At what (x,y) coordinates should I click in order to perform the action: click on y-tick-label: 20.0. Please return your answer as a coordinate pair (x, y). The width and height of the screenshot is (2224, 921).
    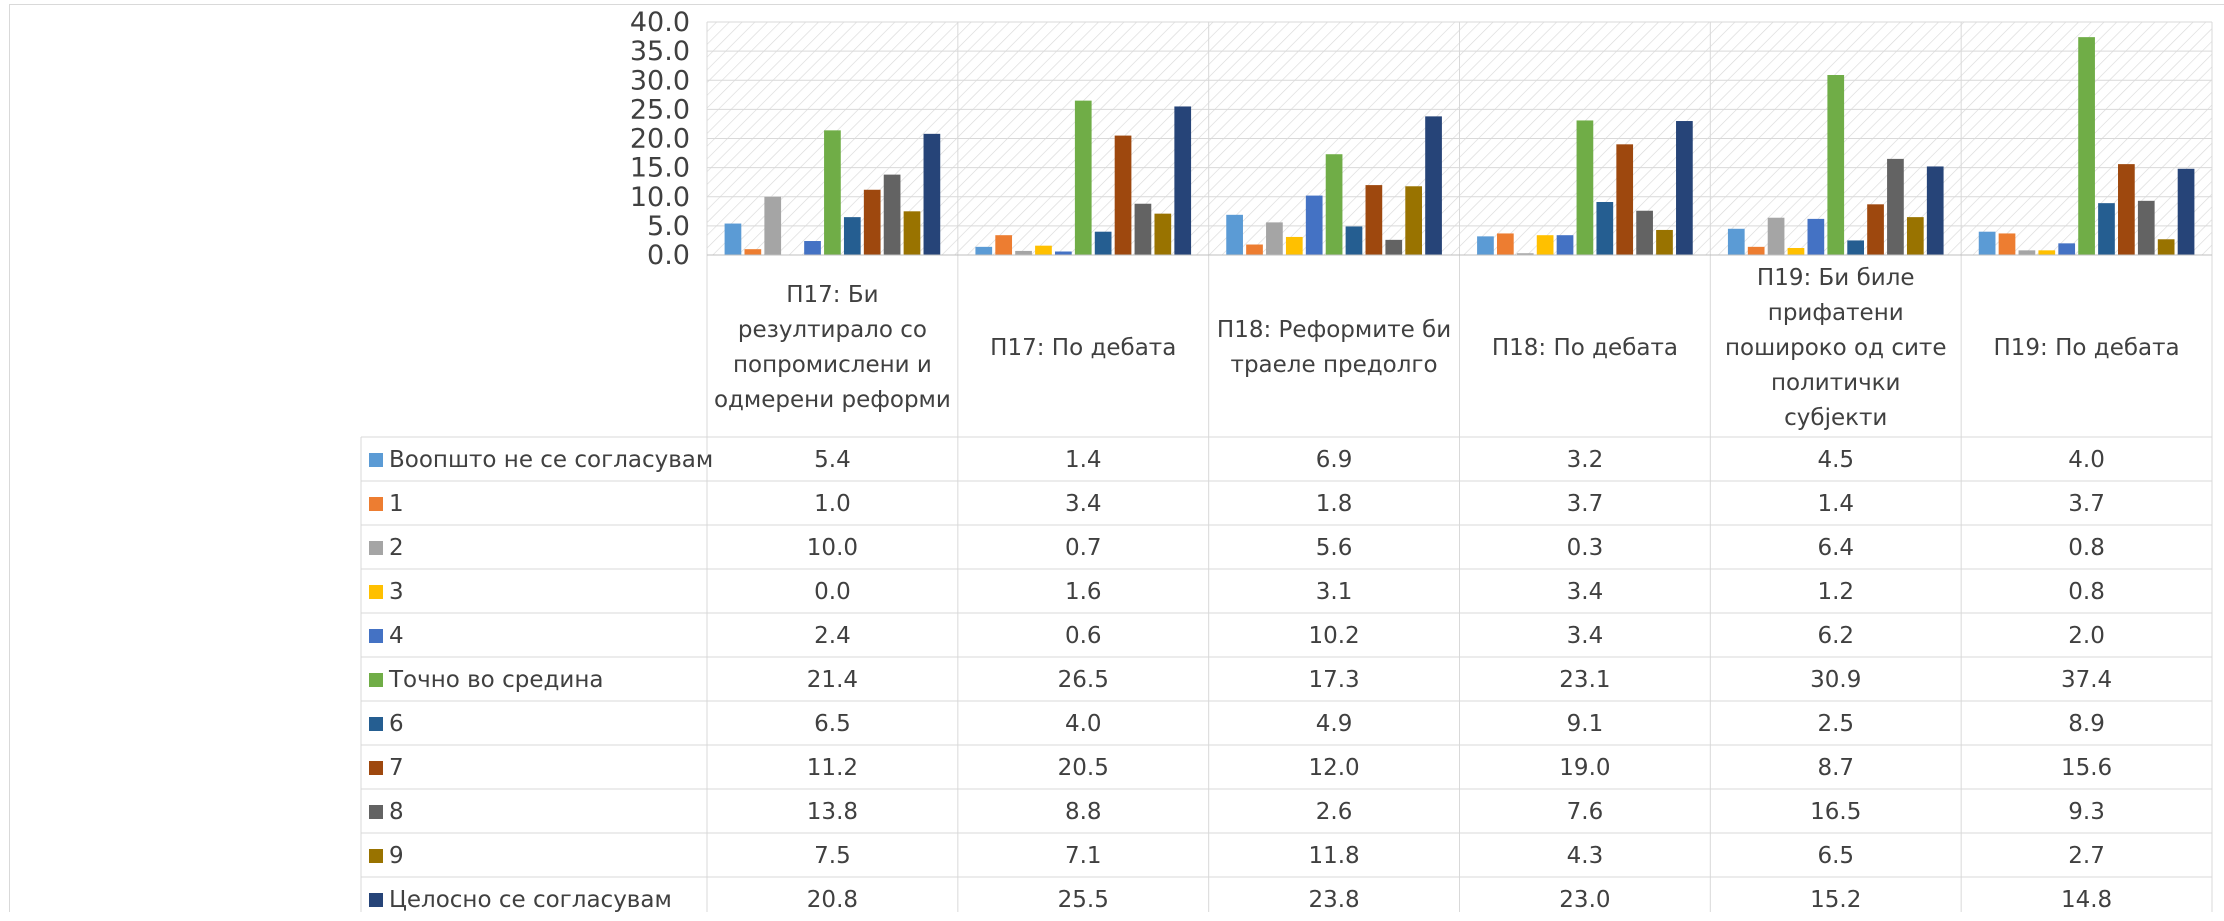
    Looking at the image, I should click on (660, 139).